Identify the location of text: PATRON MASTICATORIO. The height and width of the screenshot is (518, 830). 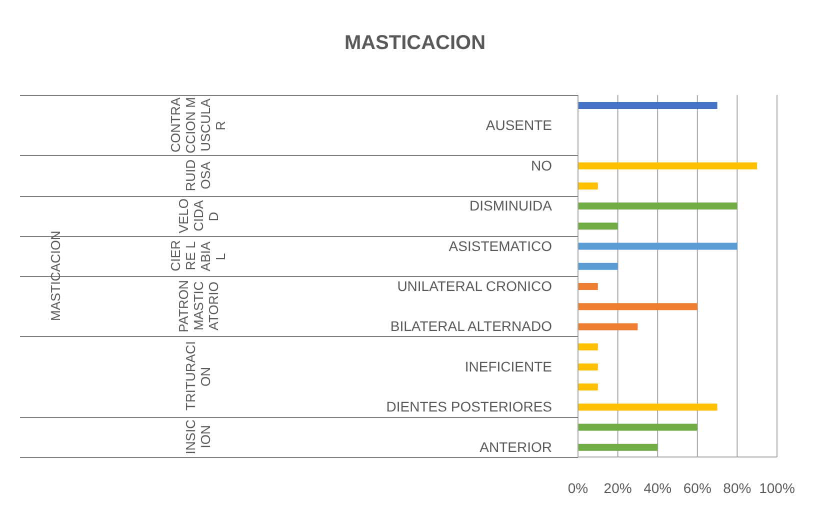
(198, 306).